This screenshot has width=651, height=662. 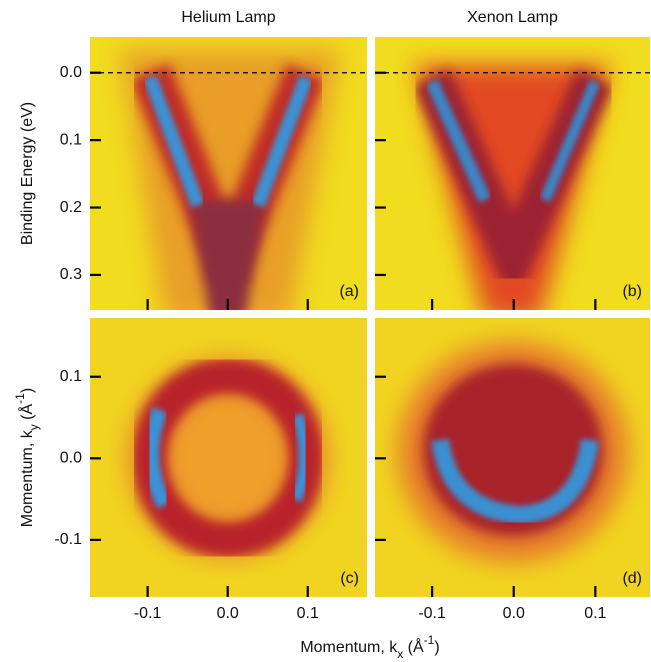 I want to click on panel-title: Helium Lamp, so click(x=228, y=17).